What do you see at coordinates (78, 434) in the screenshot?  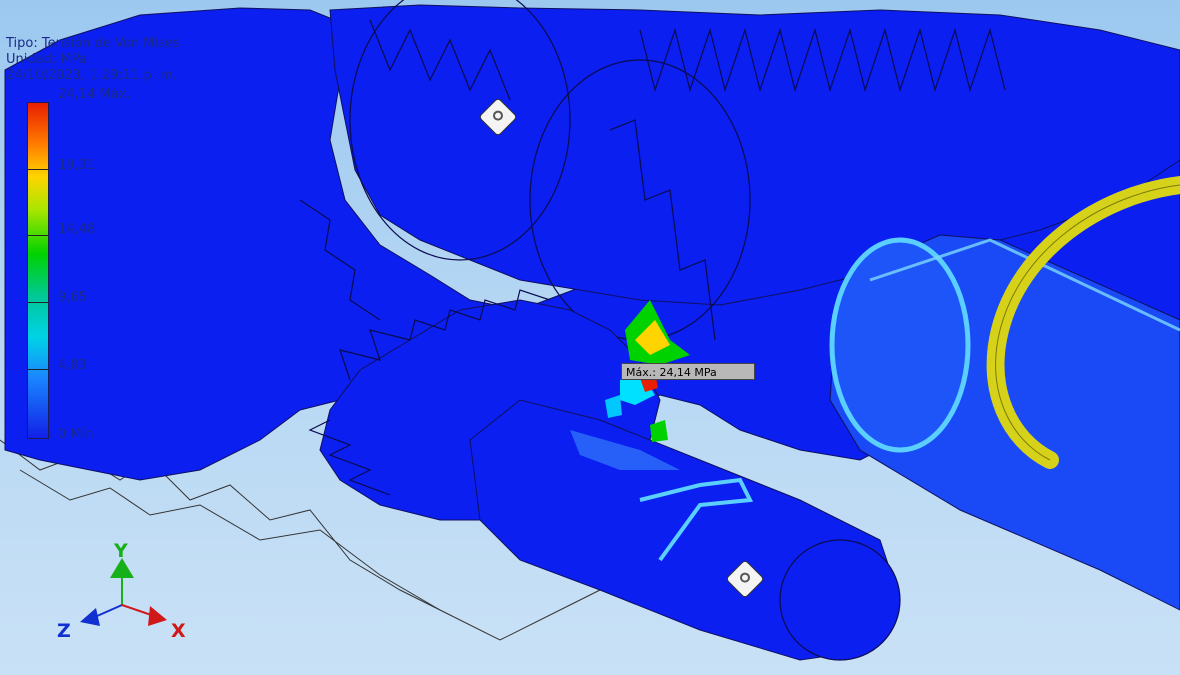 I see `legend-min-label: 0 Mín.` at bounding box center [78, 434].